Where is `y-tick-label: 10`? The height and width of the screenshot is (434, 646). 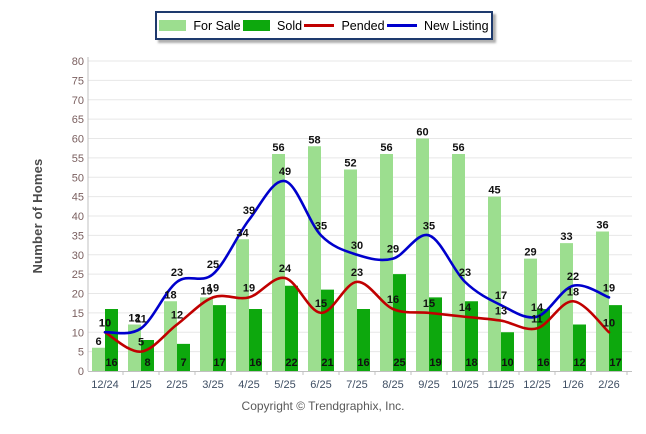 y-tick-label: 10 is located at coordinates (78, 333).